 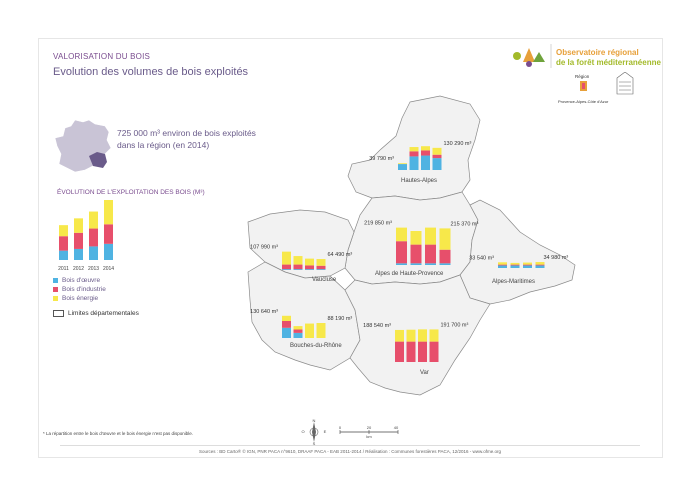 I want to click on dept-name-bouches-du-rh-ne: Bouches-du-Rhône, so click(x=316, y=346).